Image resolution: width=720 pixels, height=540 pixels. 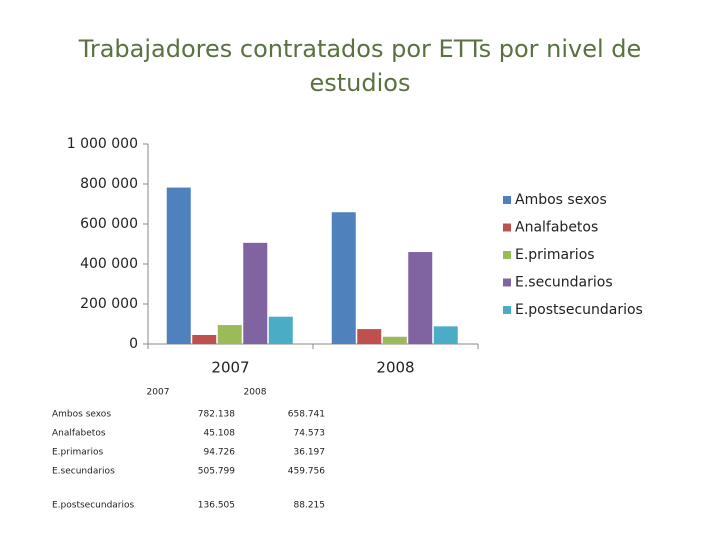 What do you see at coordinates (255, 393) in the screenshot?
I see `table-column-header: 2008` at bounding box center [255, 393].